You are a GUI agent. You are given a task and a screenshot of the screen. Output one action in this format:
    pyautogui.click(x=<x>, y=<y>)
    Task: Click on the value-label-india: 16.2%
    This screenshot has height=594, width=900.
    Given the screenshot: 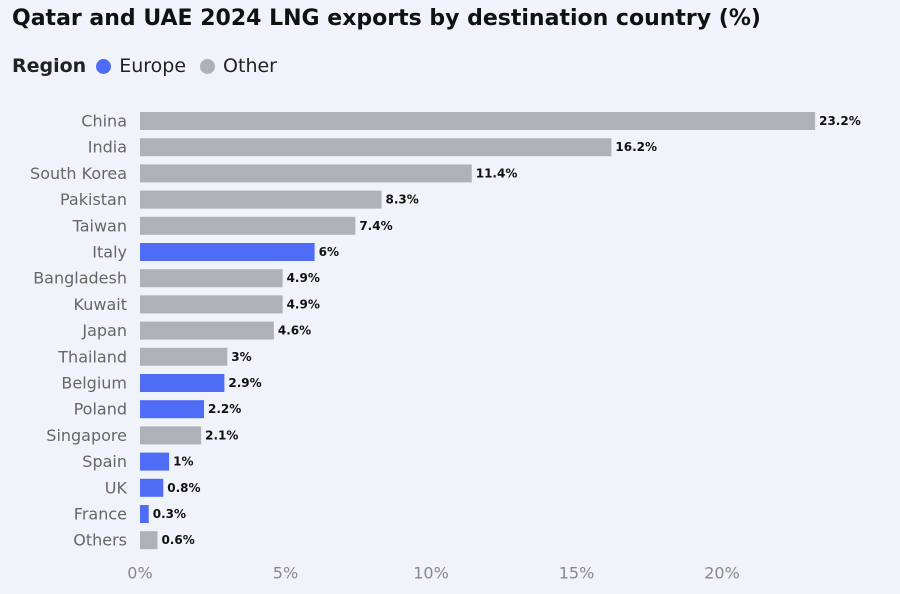 What is the action you would take?
    pyautogui.click(x=636, y=147)
    